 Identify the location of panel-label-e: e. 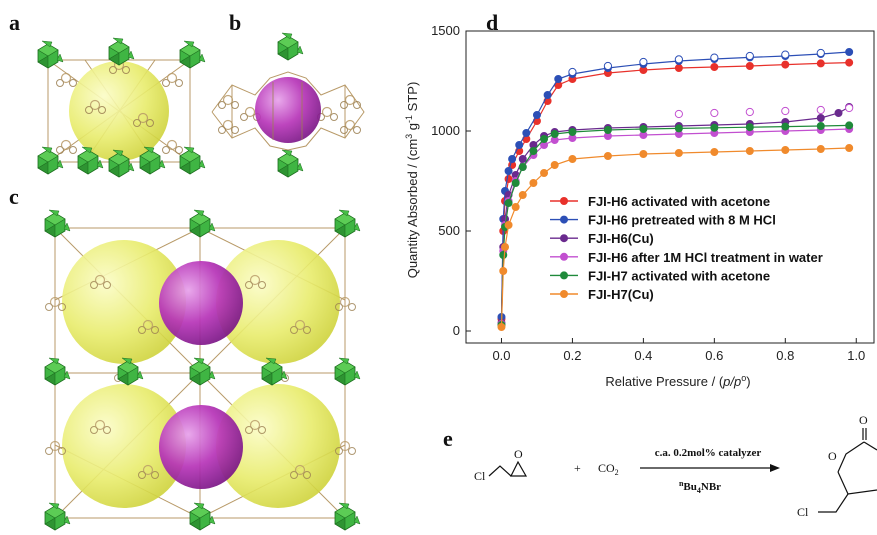
(448, 438).